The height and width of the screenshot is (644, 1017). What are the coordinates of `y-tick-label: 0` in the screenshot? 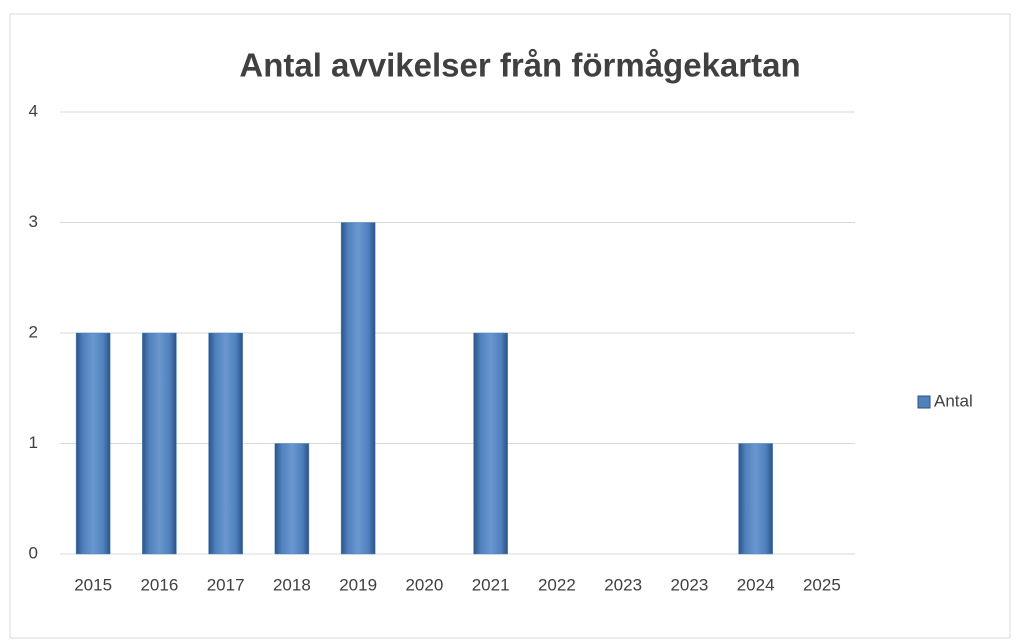 It's located at (33, 552).